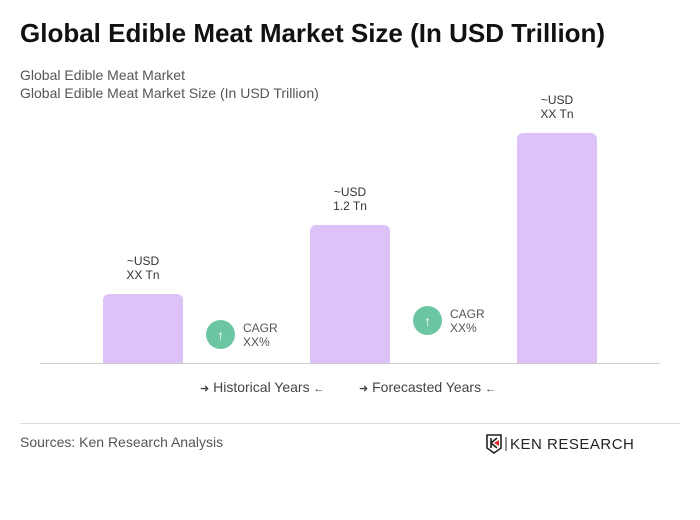  I want to click on cagr-badge-1: ↑ CAGR XX%, so click(242, 334).